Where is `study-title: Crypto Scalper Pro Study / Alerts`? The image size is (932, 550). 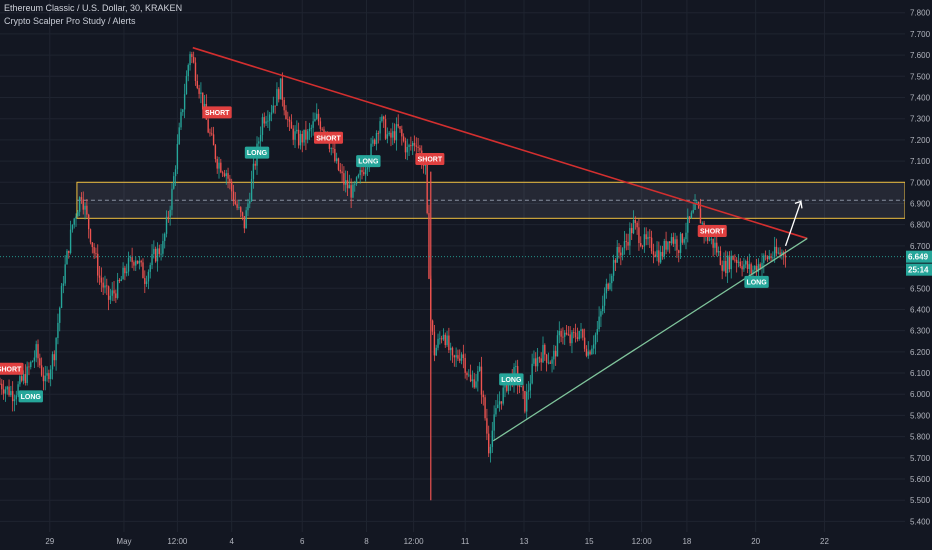 study-title: Crypto Scalper Pro Study / Alerts is located at coordinates (70, 21).